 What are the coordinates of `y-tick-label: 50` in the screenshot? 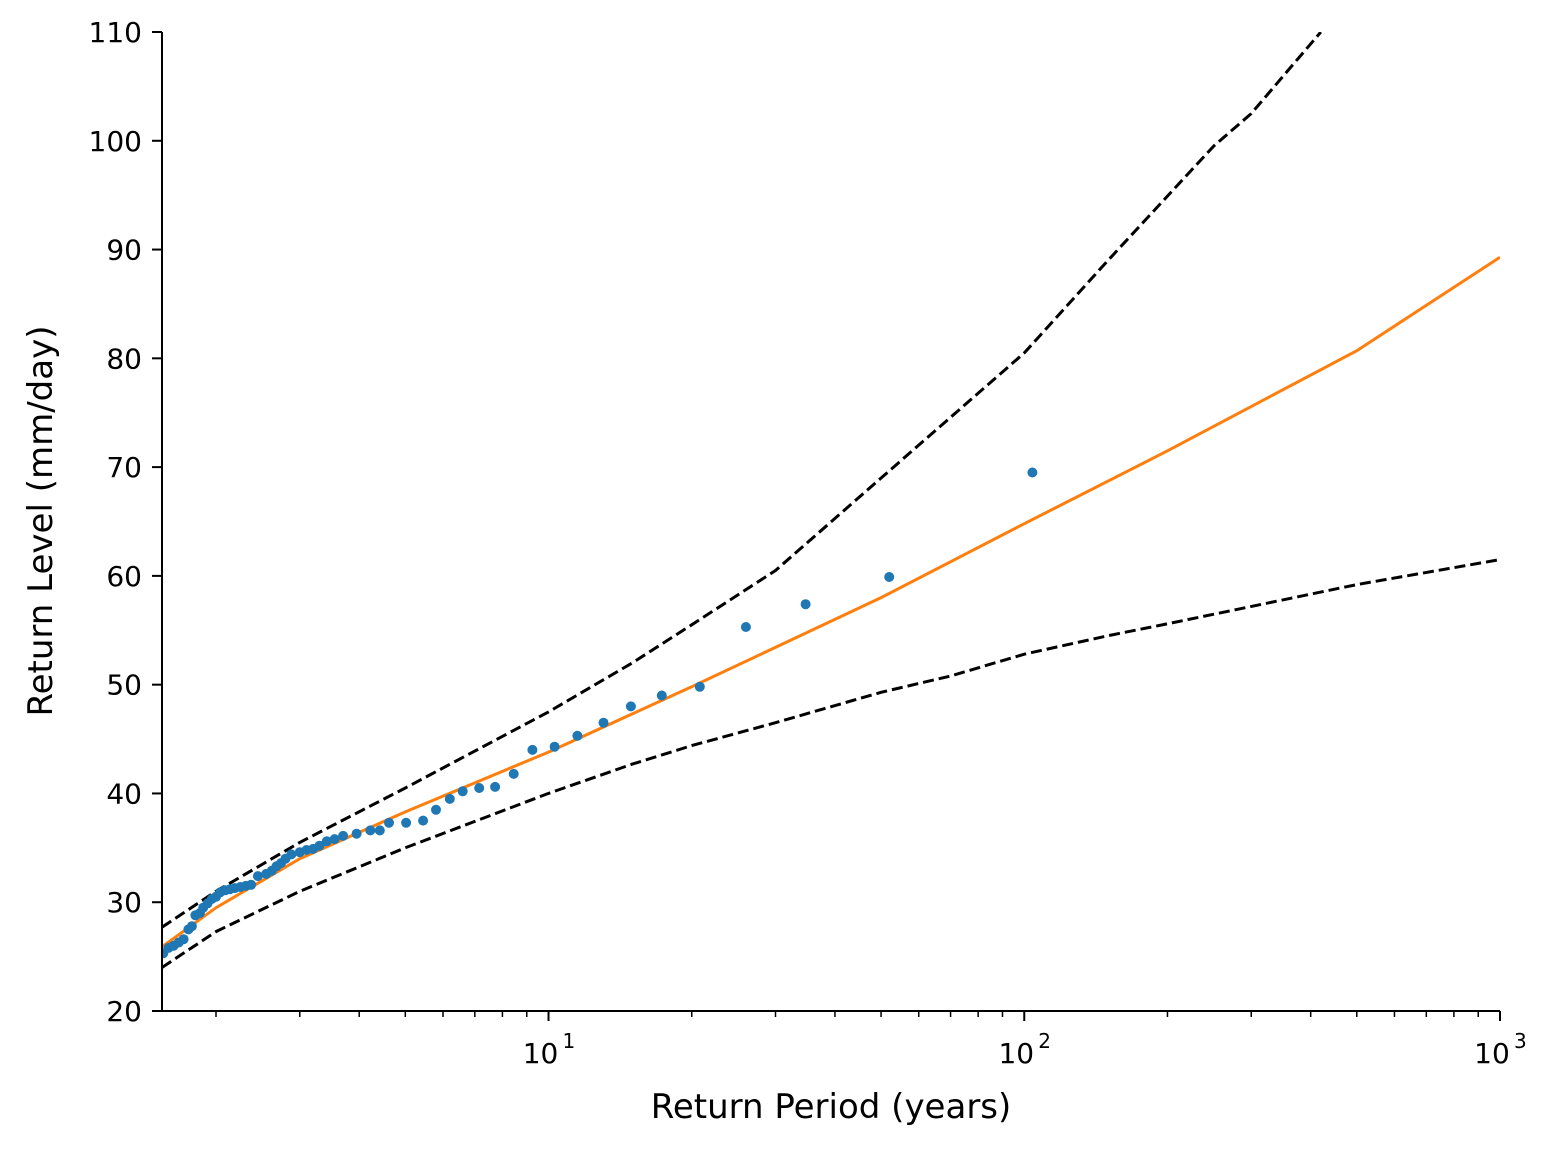 It's located at (124, 685).